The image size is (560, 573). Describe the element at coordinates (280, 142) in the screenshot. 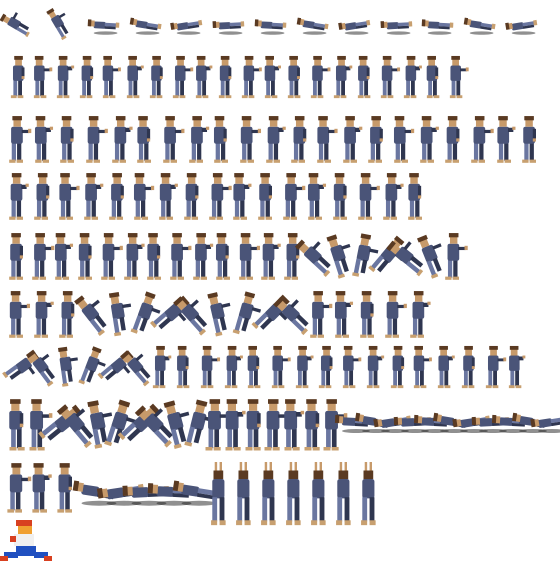

I see `sprite-row-run` at that location.